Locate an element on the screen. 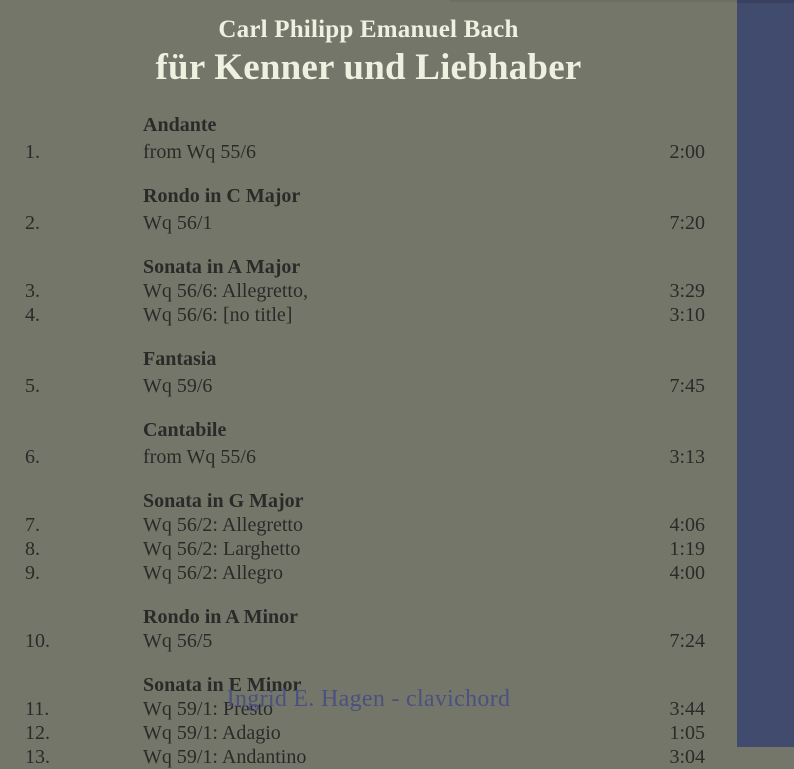 This screenshot has height=769, width=794. track-group: Rondo in C Major 2. Wq 56/1 7:20 is located at coordinates (368, 210).